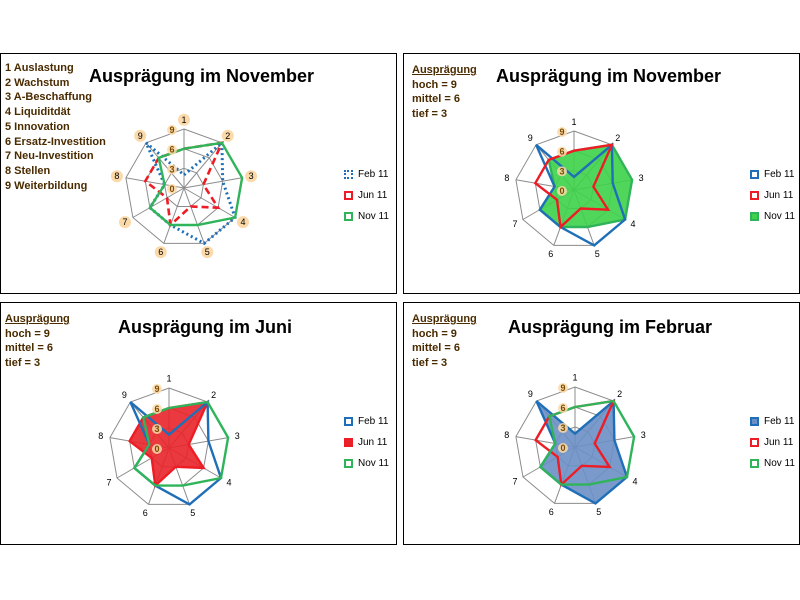  Describe the element at coordinates (28, 170) in the screenshot. I see `category-item-8: 8 Stellen` at that location.